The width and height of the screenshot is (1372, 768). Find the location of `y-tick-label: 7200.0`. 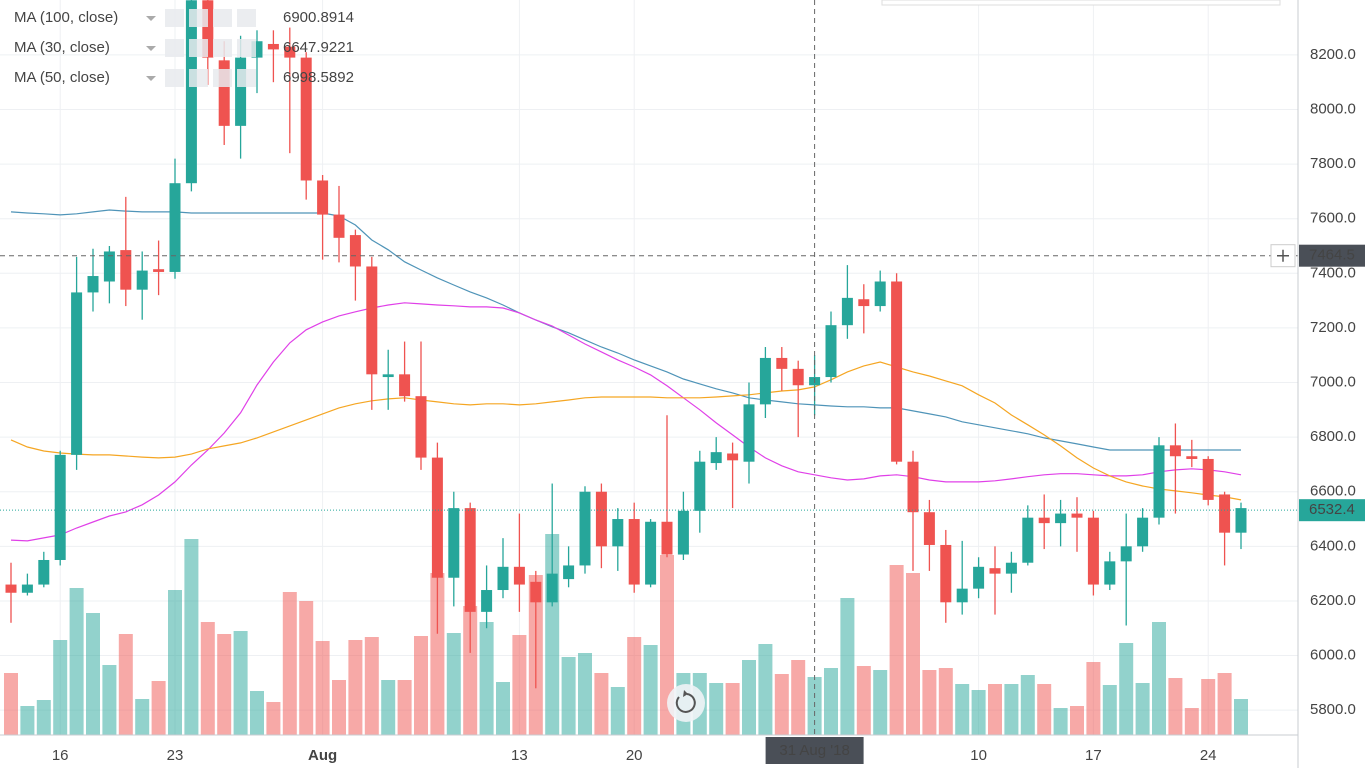

y-tick-label: 7200.0 is located at coordinates (1333, 327).